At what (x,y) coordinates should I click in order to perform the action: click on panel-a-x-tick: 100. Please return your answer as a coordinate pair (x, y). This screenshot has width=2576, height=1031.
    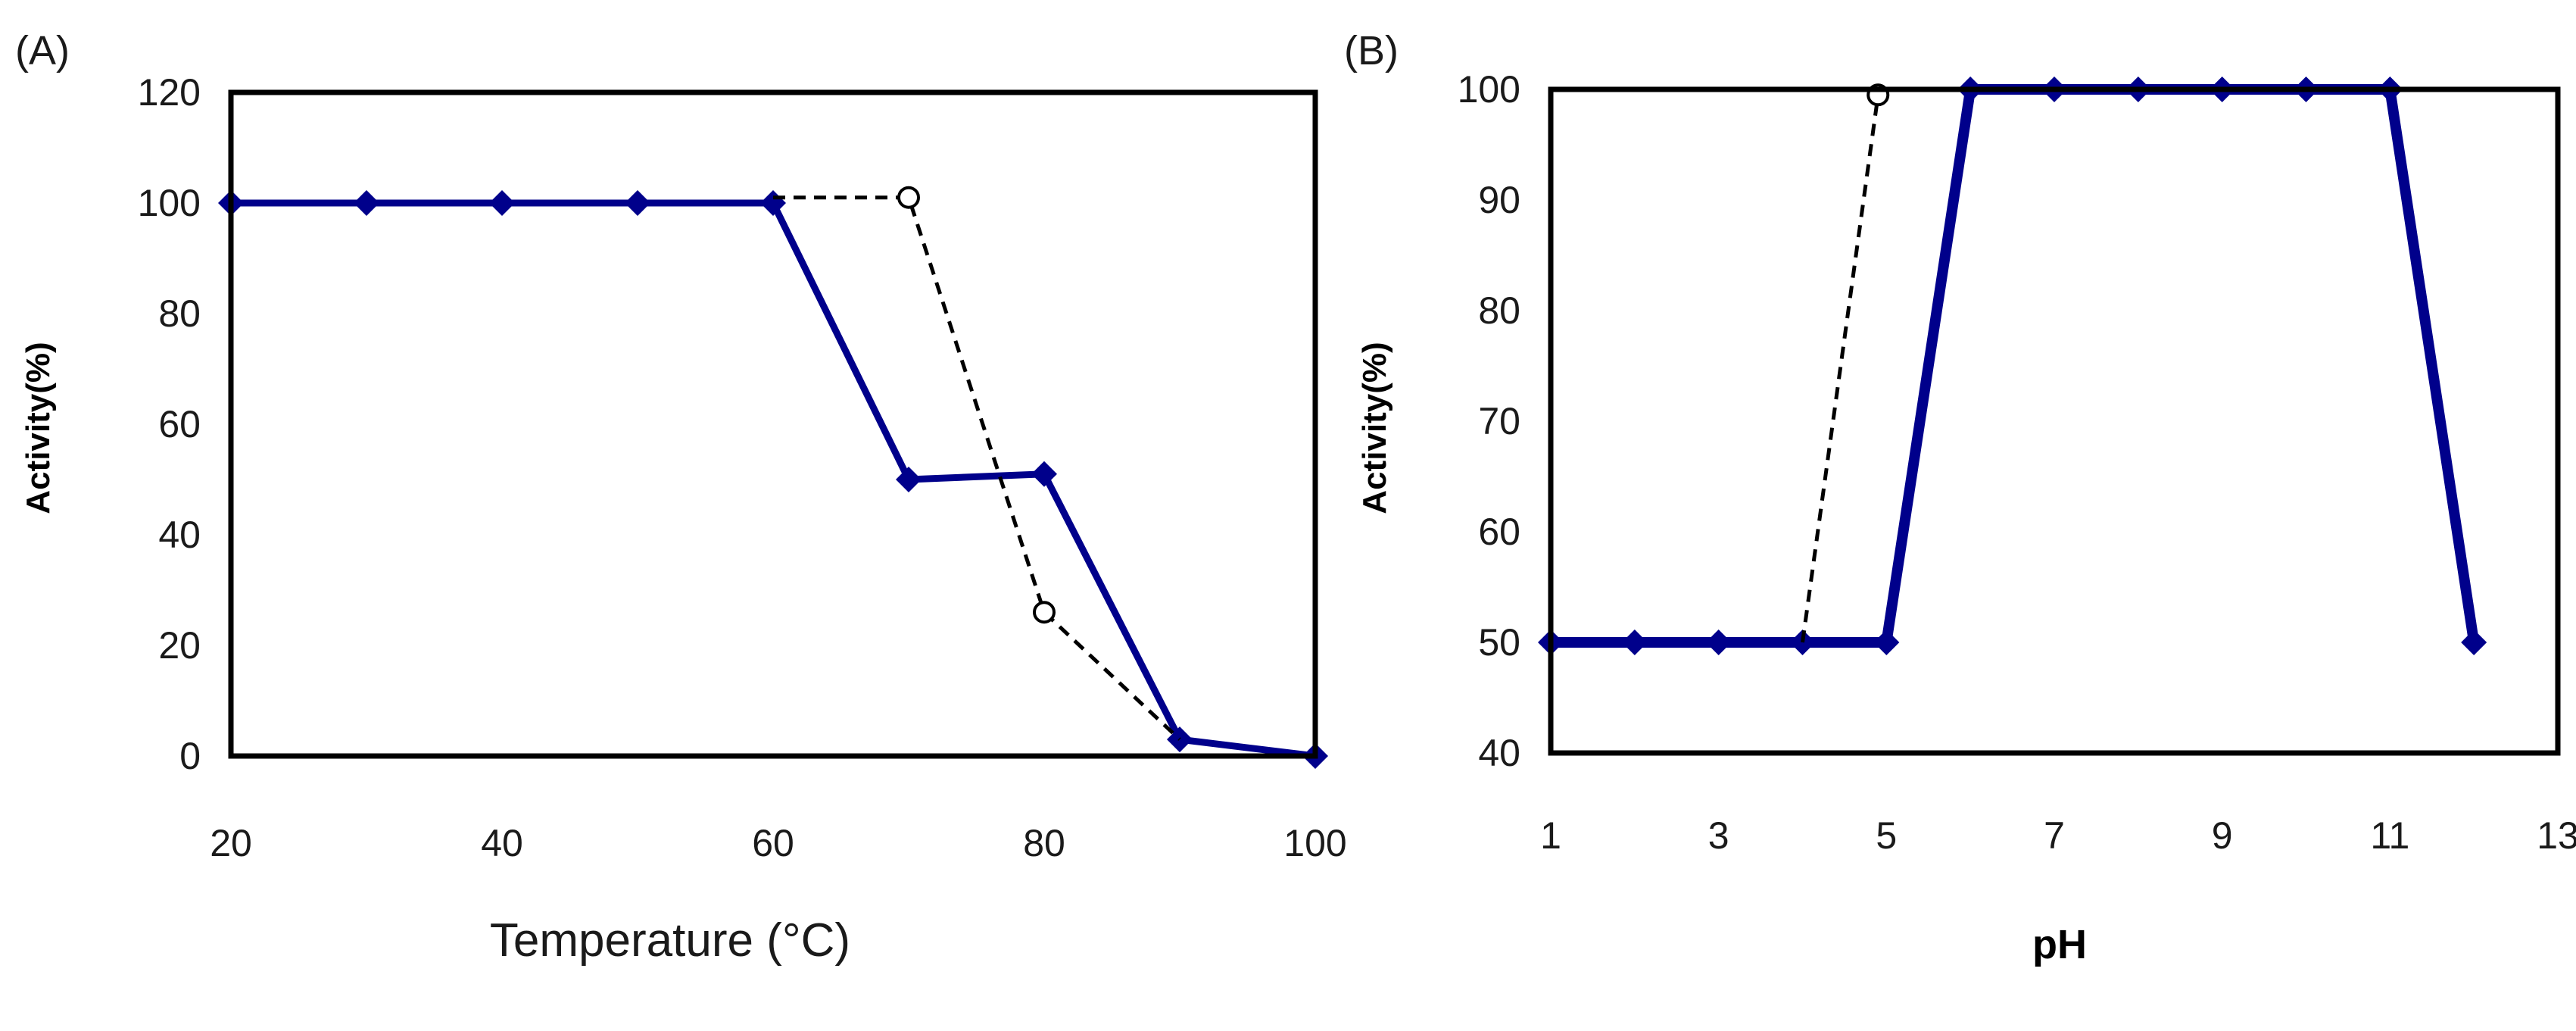
    Looking at the image, I should click on (1314, 843).